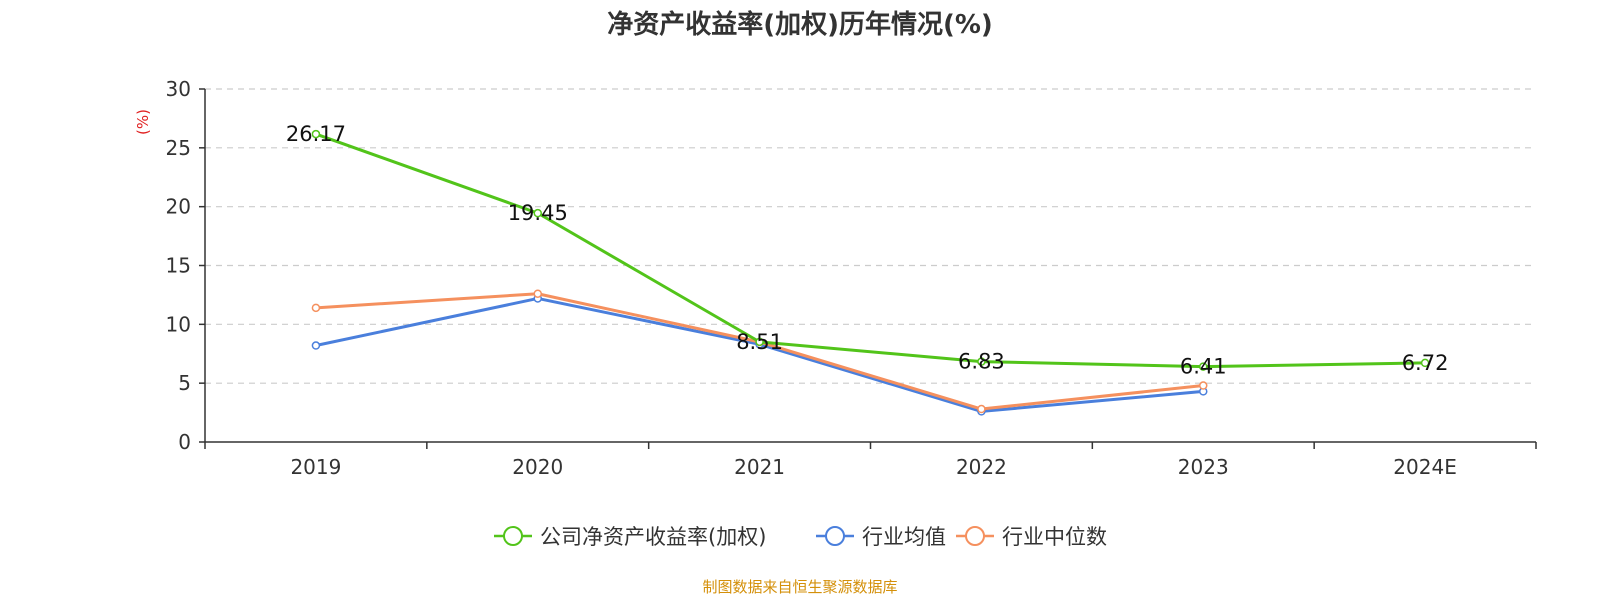 This screenshot has height=600, width=1600. What do you see at coordinates (981, 467) in the screenshot?
I see `x-tick-label: 2022` at bounding box center [981, 467].